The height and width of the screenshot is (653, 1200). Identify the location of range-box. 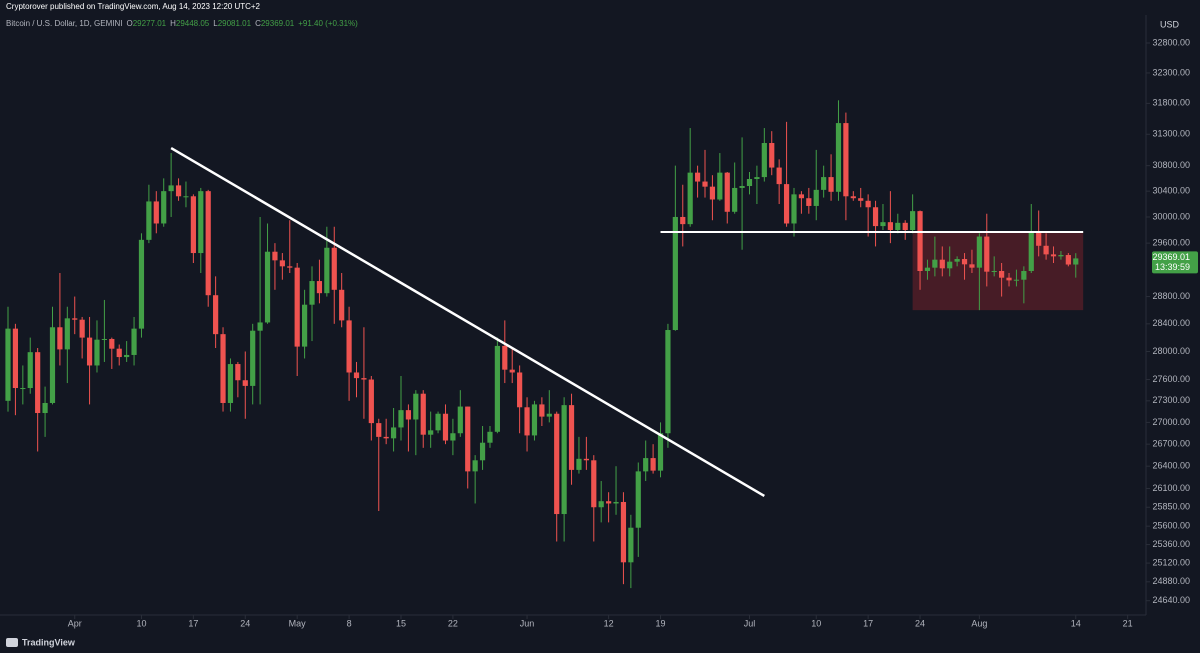
(998, 271).